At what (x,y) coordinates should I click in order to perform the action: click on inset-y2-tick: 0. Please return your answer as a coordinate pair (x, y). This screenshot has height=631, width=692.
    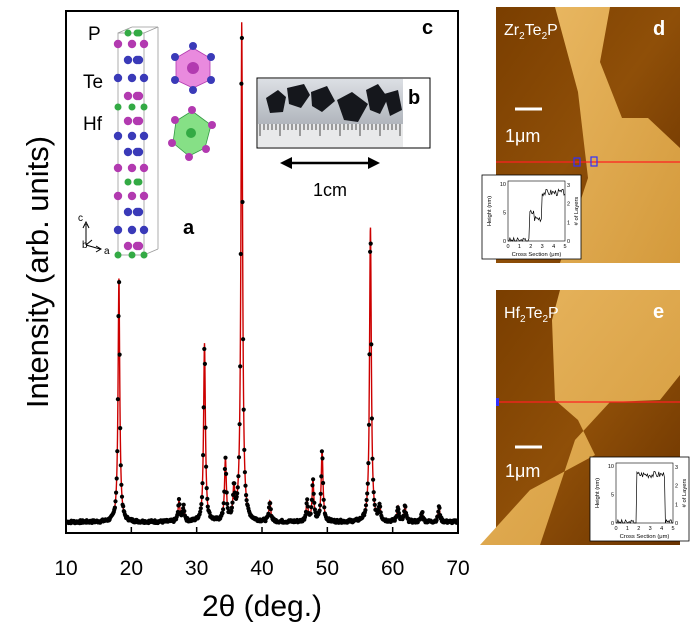
    Looking at the image, I should click on (676, 524).